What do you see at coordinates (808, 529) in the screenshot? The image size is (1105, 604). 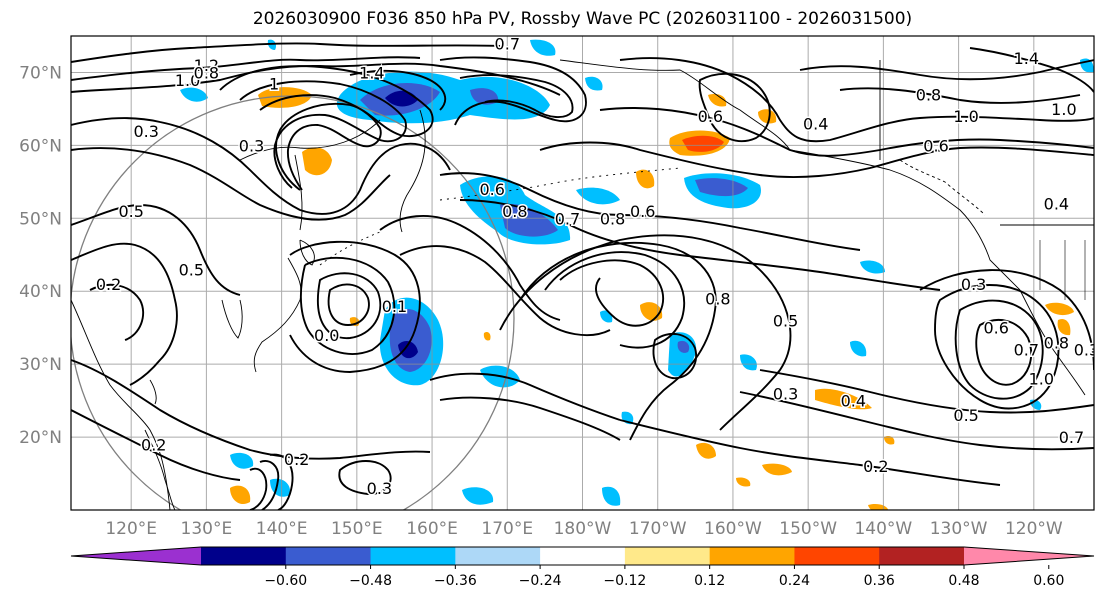 I see `longitude-label: 150°W` at bounding box center [808, 529].